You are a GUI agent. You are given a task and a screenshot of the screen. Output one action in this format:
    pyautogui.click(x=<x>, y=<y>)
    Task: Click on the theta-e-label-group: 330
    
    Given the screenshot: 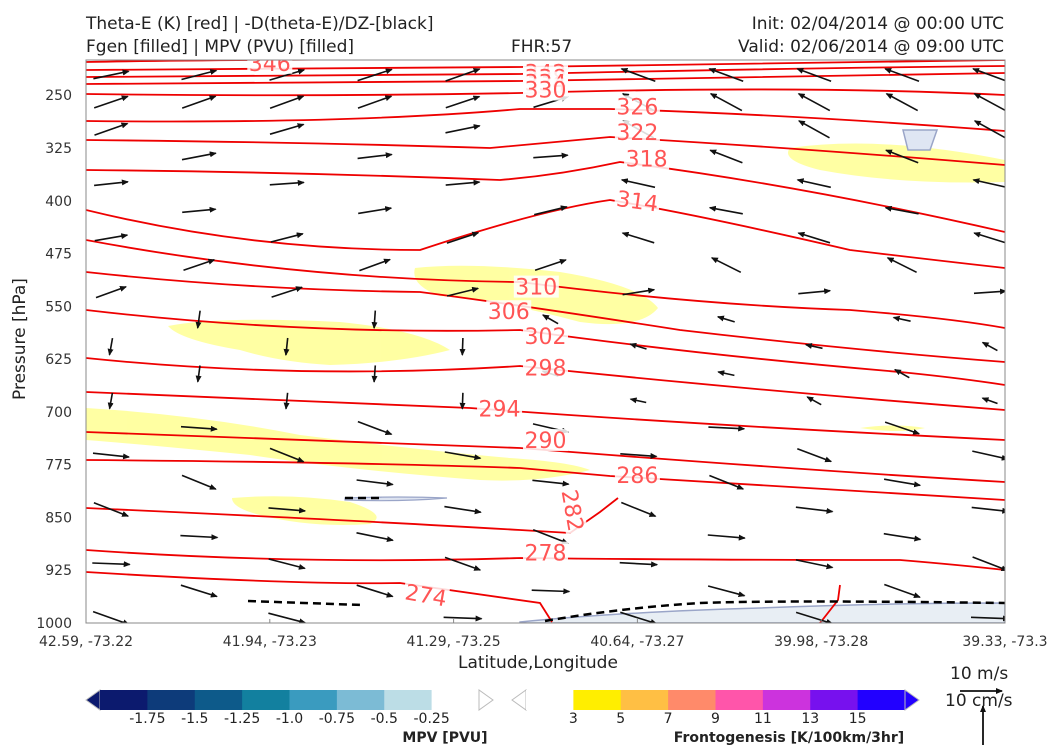 What is the action you would take?
    pyautogui.click(x=545, y=91)
    